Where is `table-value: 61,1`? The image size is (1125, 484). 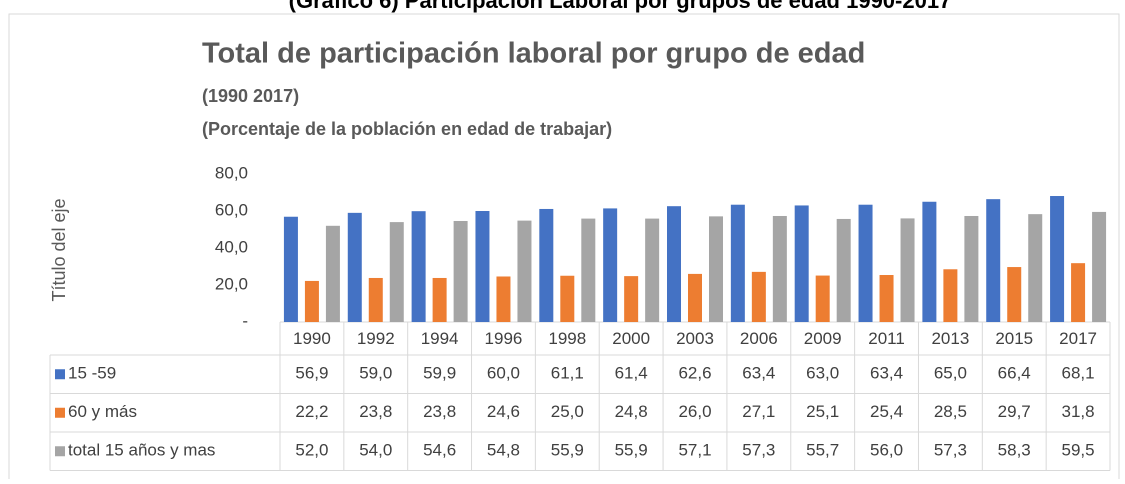 table-value: 61,1 is located at coordinates (567, 373).